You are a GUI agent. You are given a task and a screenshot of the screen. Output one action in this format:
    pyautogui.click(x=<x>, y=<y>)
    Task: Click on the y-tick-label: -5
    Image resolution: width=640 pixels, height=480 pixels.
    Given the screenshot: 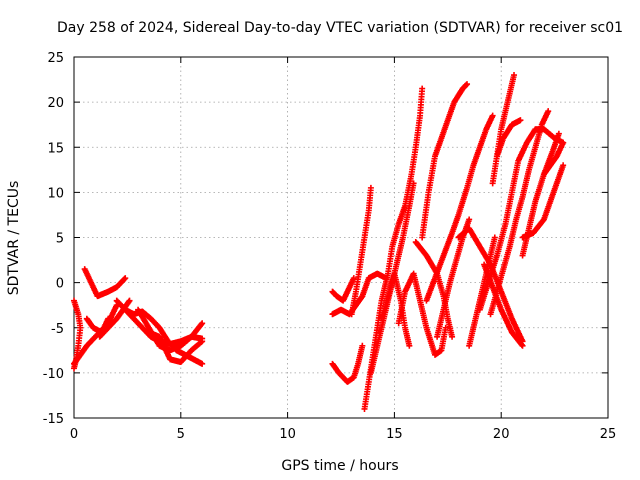 What is the action you would take?
    pyautogui.click(x=57, y=329)
    